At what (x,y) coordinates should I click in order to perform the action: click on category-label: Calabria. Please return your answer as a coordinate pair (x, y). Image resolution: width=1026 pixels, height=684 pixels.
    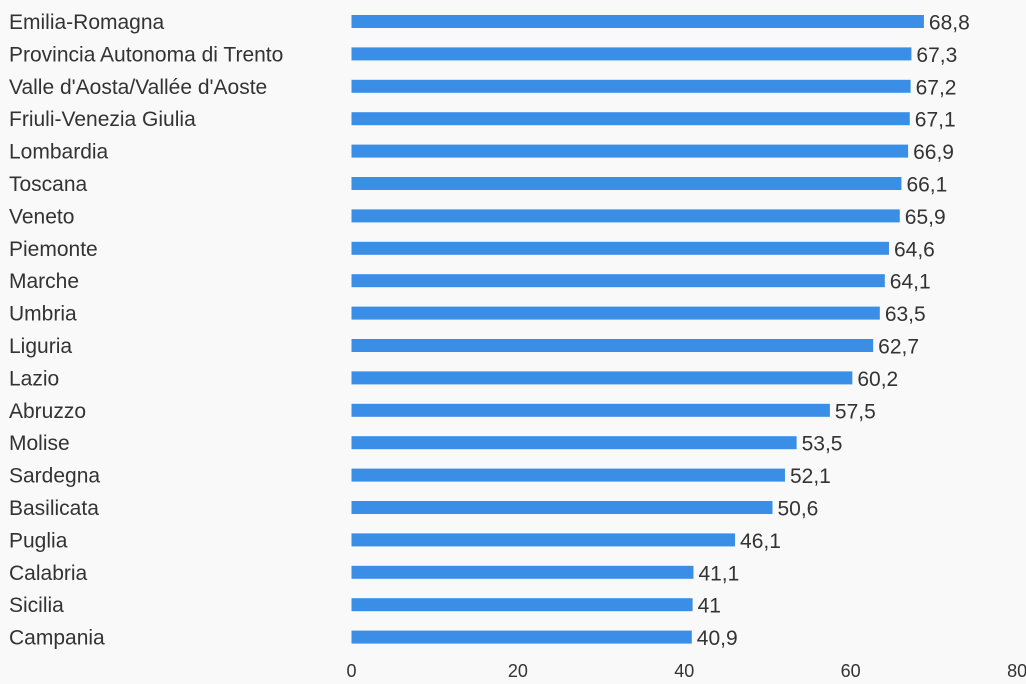
    Looking at the image, I should click on (48, 573).